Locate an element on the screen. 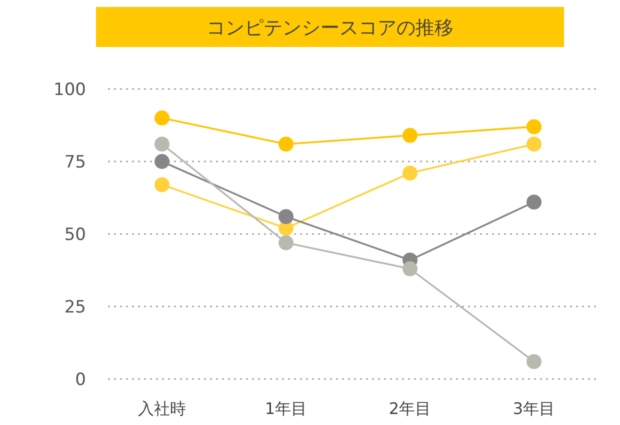 The width and height of the screenshot is (620, 425). chart-title: コンピテンシースコアの推移 is located at coordinates (330, 28).